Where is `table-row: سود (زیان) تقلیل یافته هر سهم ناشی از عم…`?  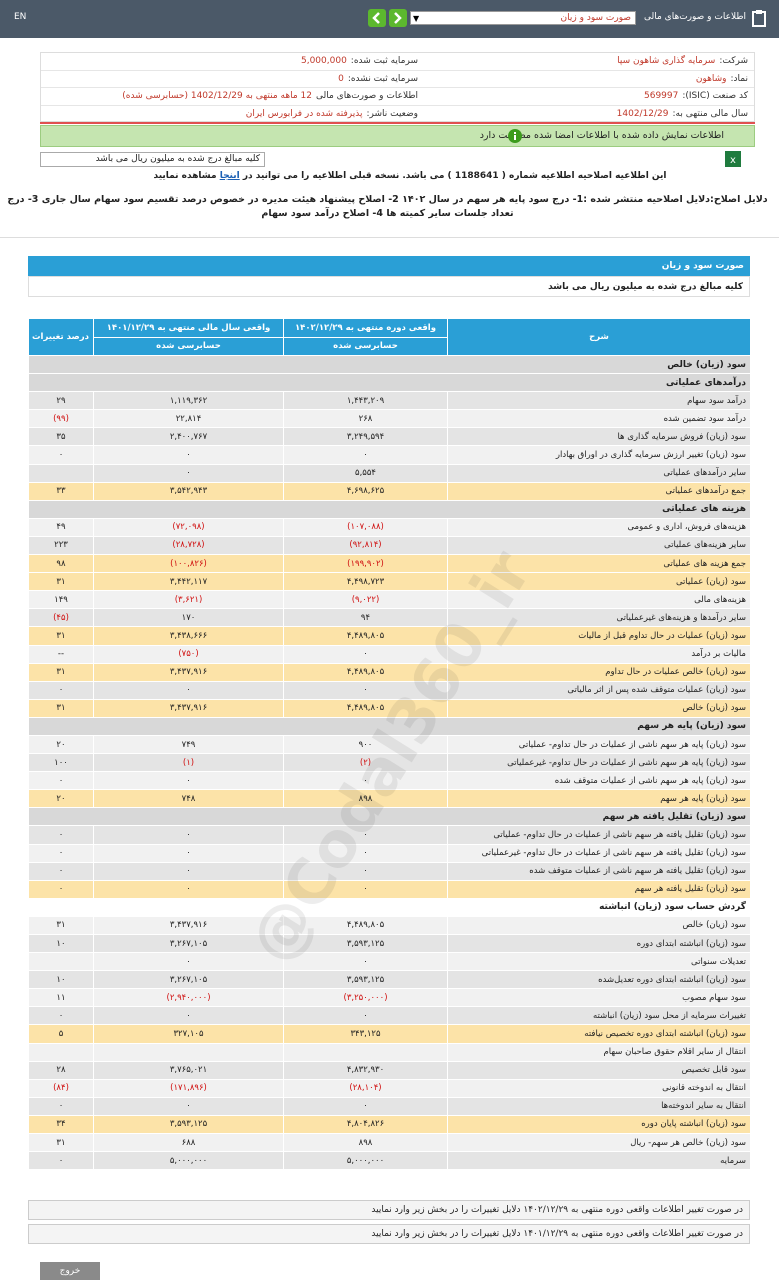
table-row: سود (زیان) تقلیل یافته هر سهم ناشی از عم… is located at coordinates (389, 853).